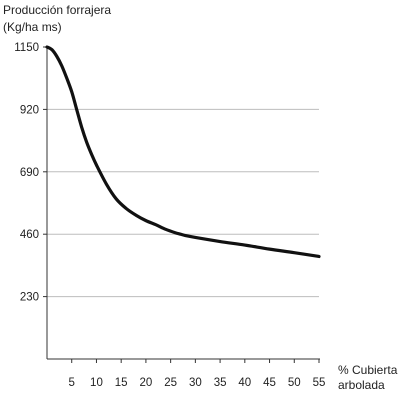 Image resolution: width=409 pixels, height=403 pixels. What do you see at coordinates (72, 383) in the screenshot?
I see `x-tick-label: 5` at bounding box center [72, 383].